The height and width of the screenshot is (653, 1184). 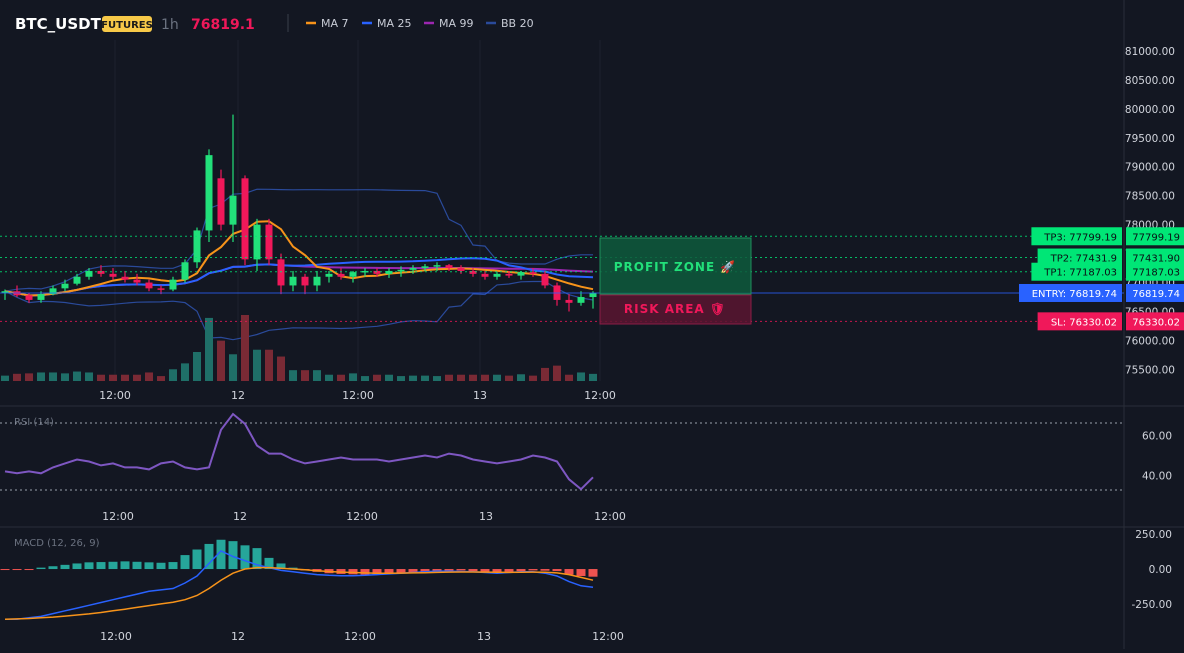 I want to click on risk-area-box, so click(x=675, y=309).